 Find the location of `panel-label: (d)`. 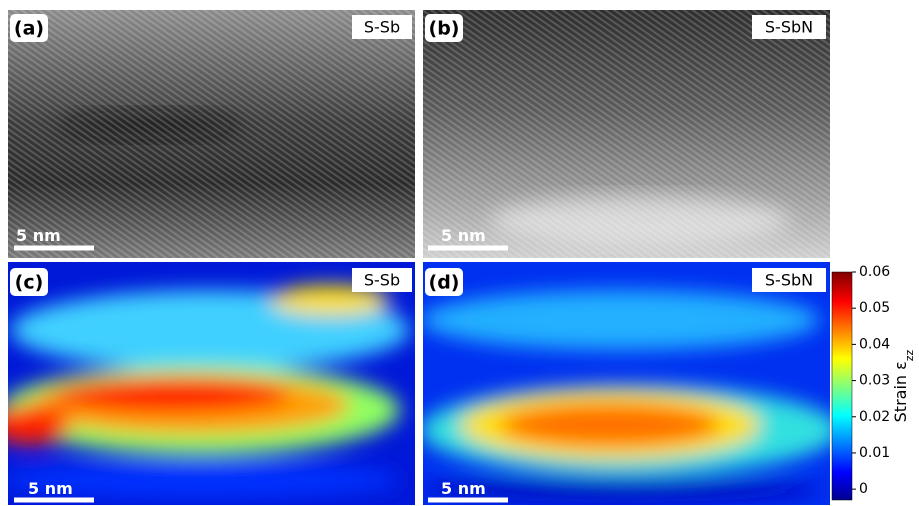

panel-label: (d) is located at coordinates (444, 283).